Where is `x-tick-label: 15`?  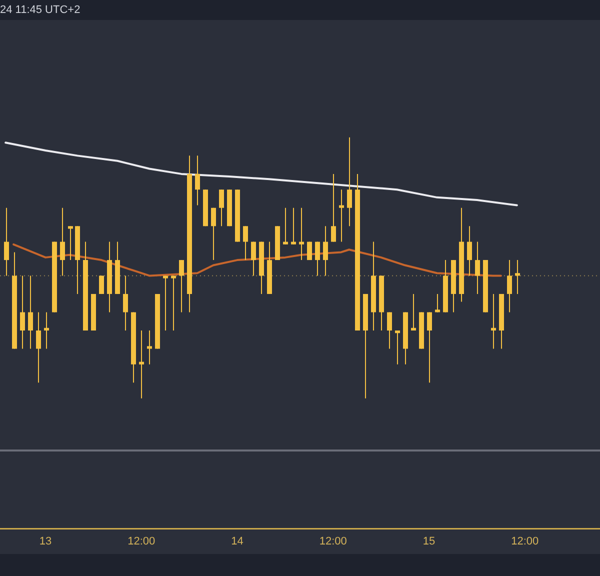
x-tick-label: 15 is located at coordinates (429, 541).